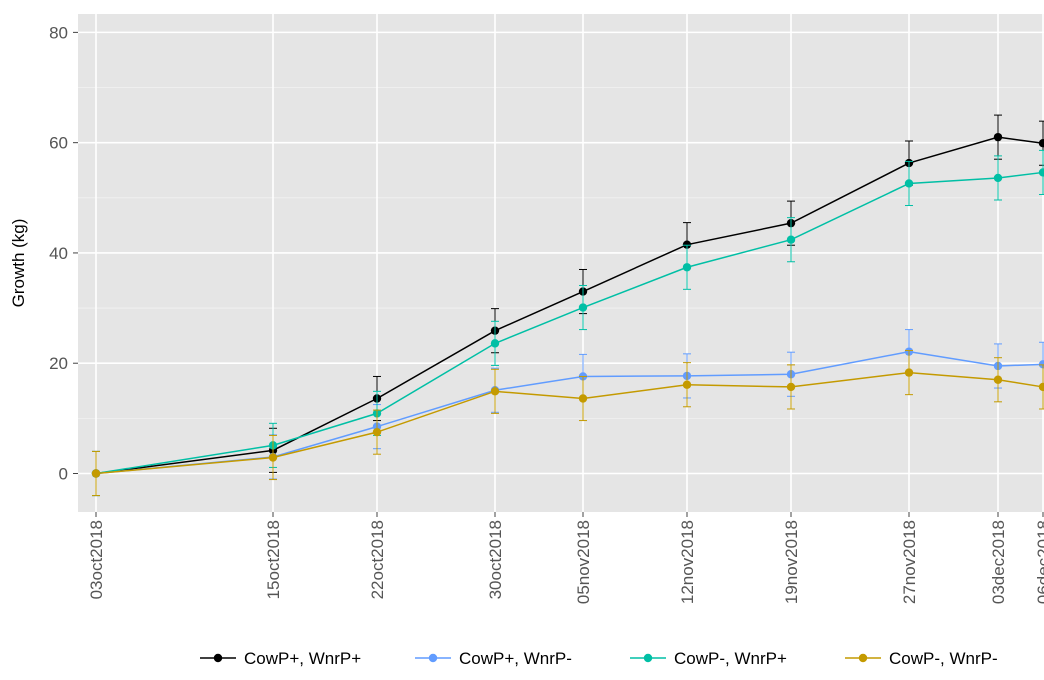 This screenshot has width=1044, height=680. I want to click on legend-label: CowP-, WnrP+, so click(730, 658).